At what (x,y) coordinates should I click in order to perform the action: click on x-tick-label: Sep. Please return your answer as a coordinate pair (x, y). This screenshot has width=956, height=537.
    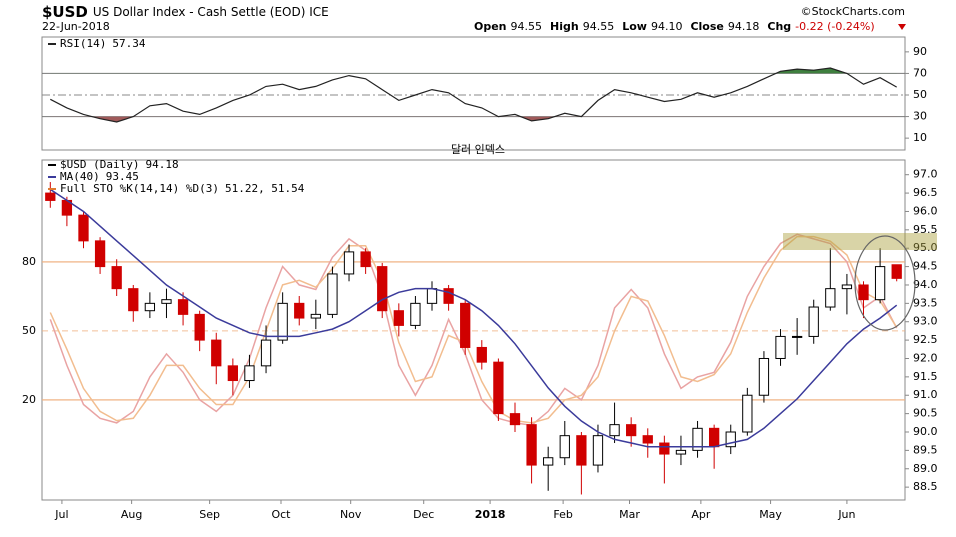
    Looking at the image, I should click on (209, 514).